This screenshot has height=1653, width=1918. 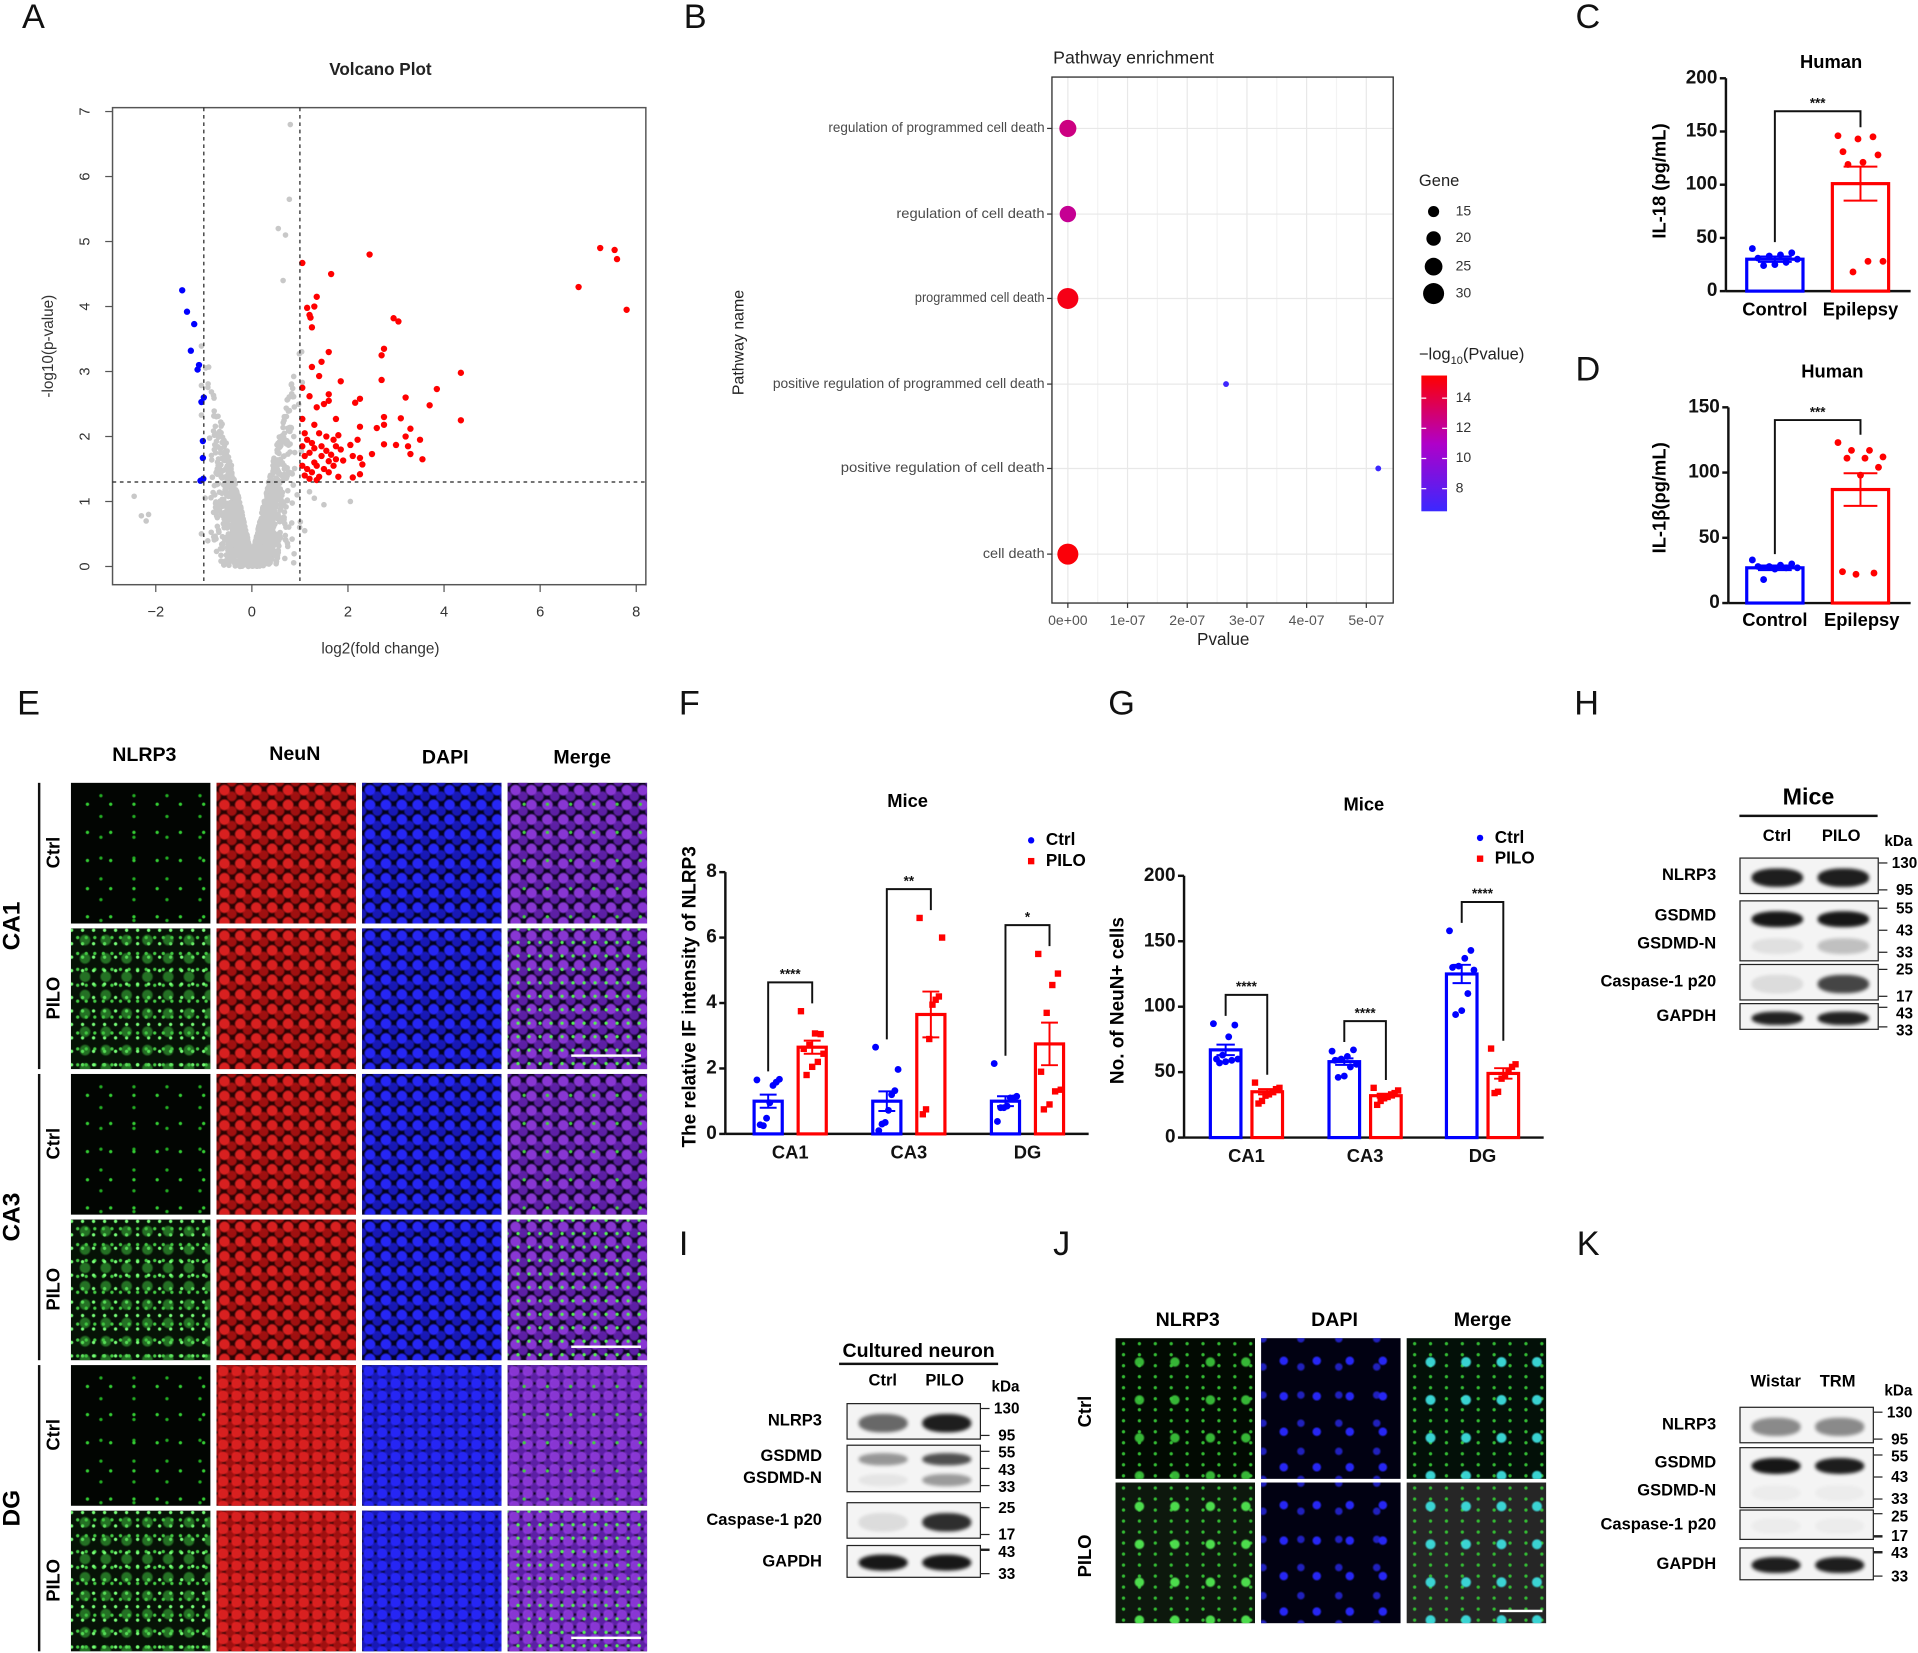 I want to click on micrograph-ca3-pilo-merge, so click(x=577, y=1290).